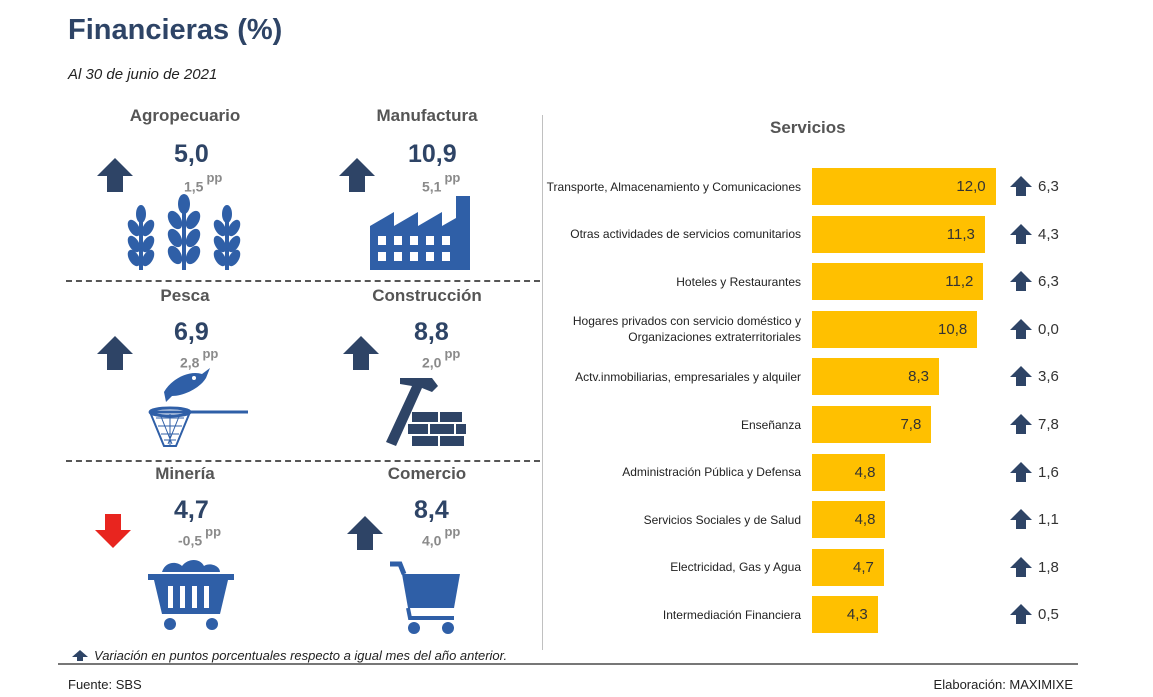  I want to click on category-label: Electricidad, Gas y Agua, so click(735, 567).